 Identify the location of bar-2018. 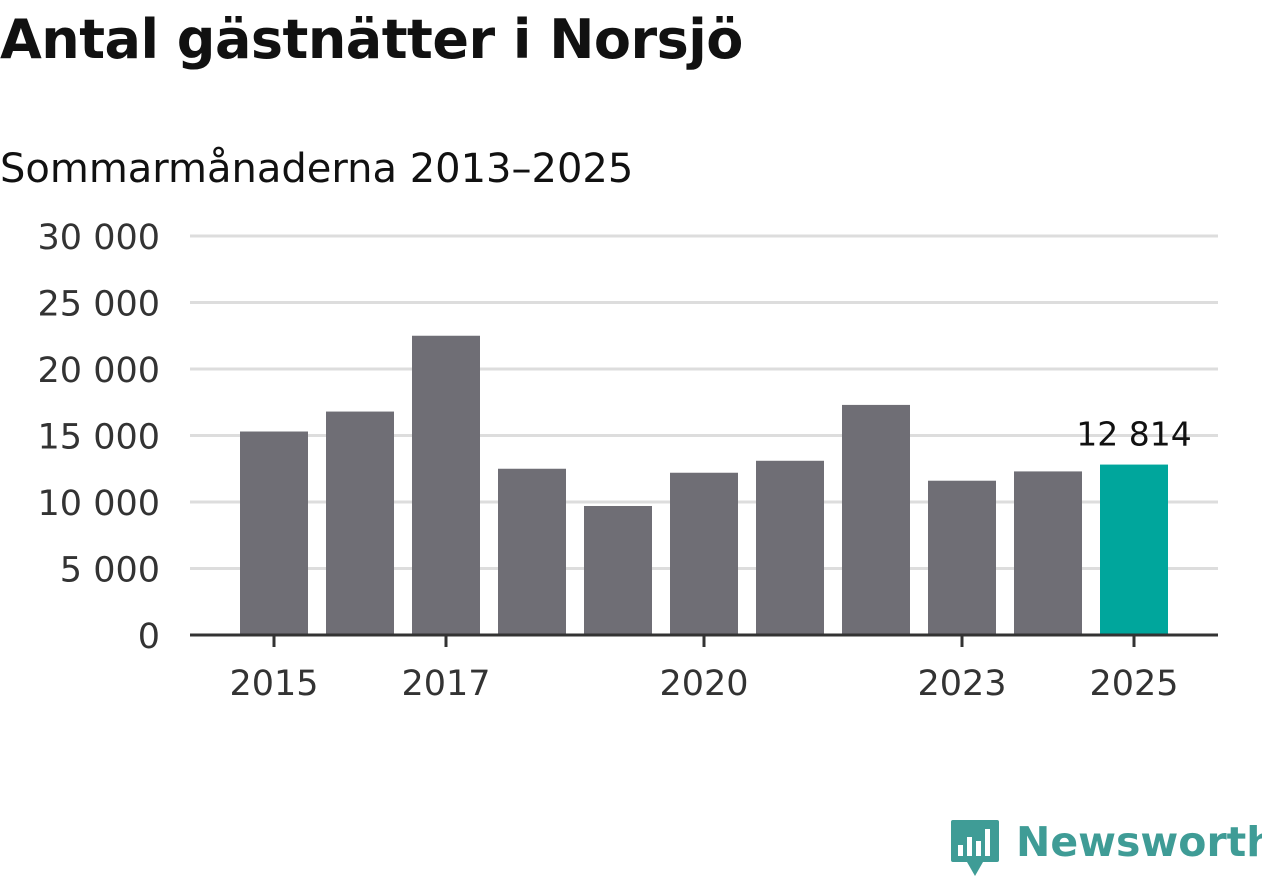
(532, 551).